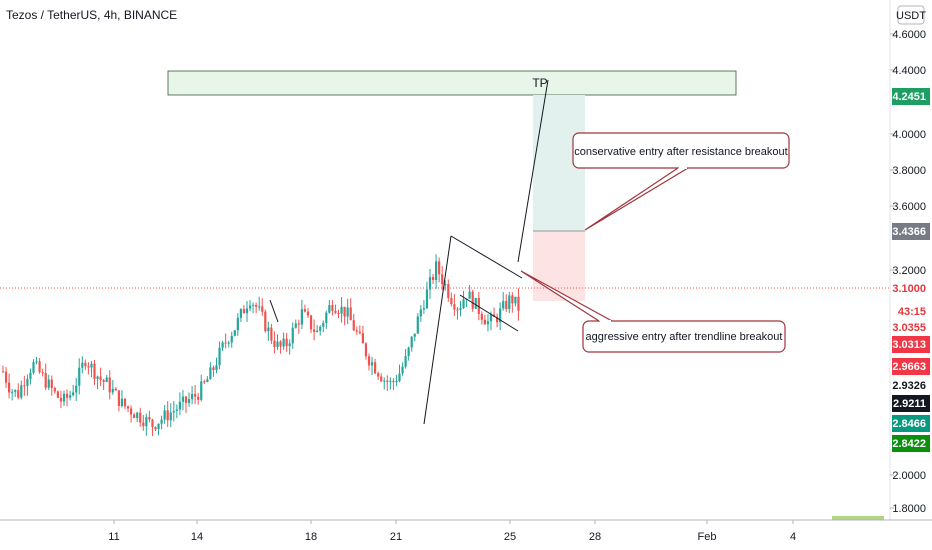 This screenshot has height=550, width=932. I want to click on callout-aggressive-box, so click(684, 336).